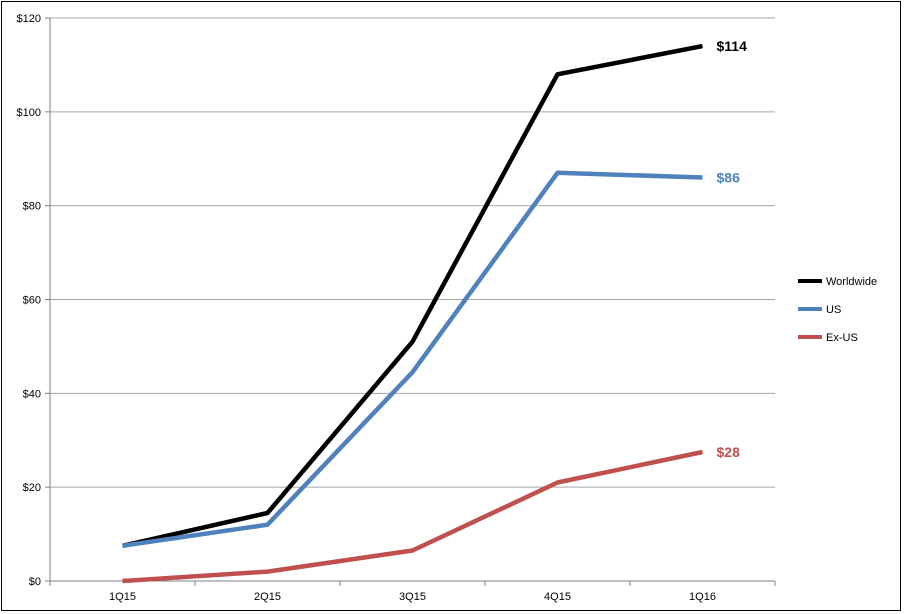 This screenshot has width=904, height=614. I want to click on x-tick-label: 1Q16, so click(702, 597).